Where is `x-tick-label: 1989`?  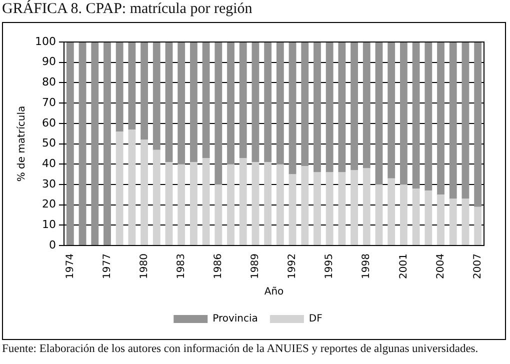 x-tick-label: 1989 is located at coordinates (256, 267).